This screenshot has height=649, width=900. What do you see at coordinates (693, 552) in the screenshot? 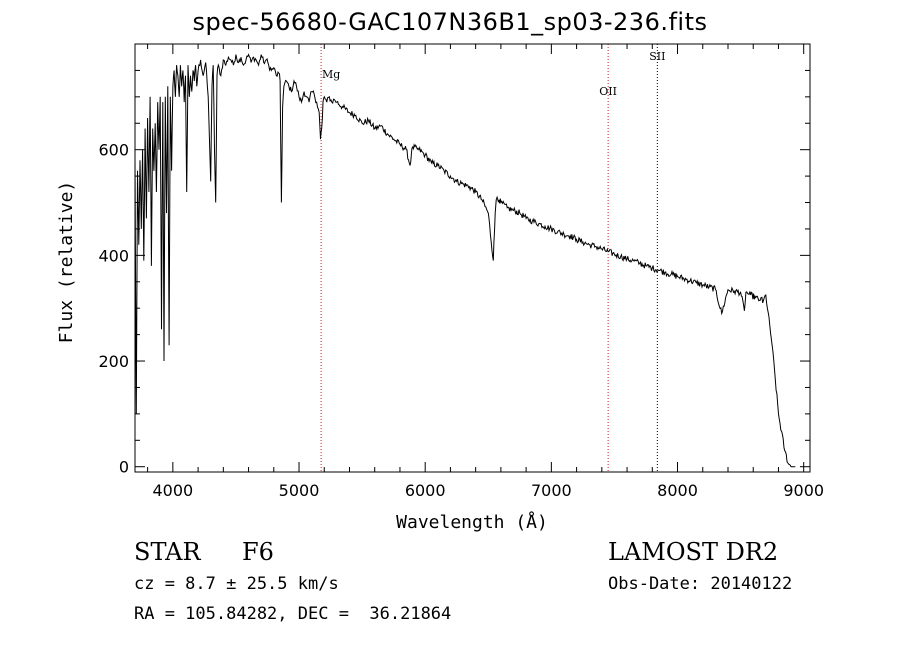
I see `survey-text: LAMOST DR2` at bounding box center [693, 552].